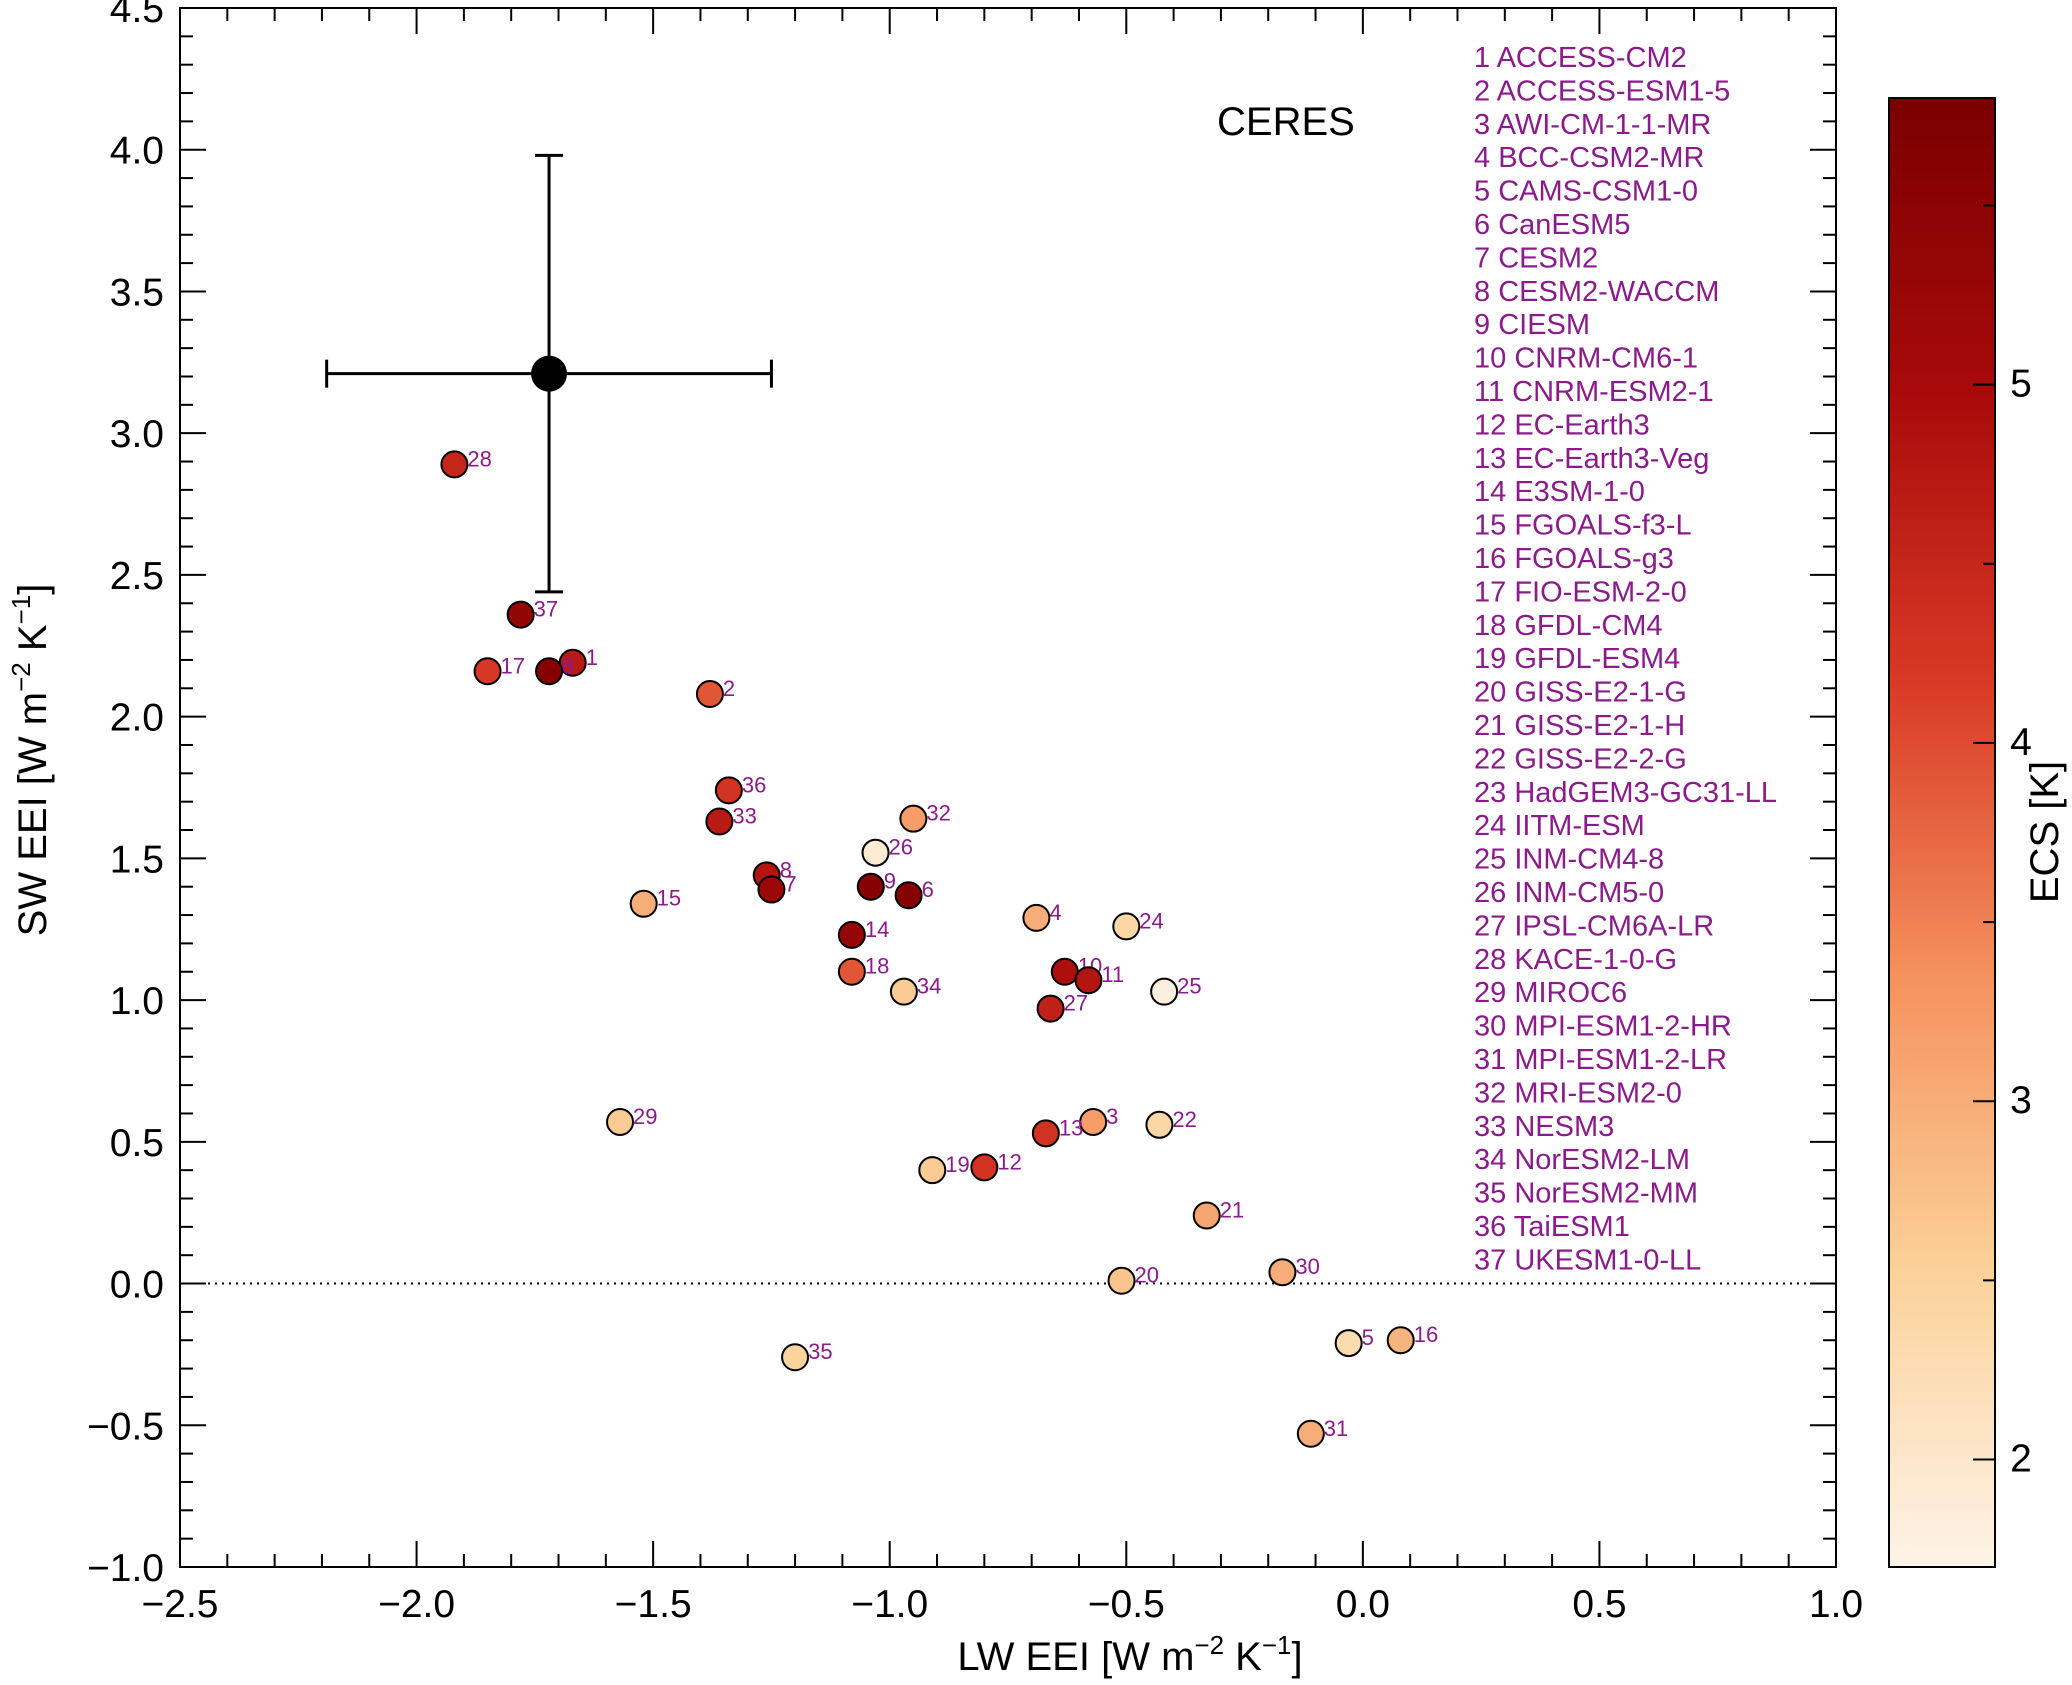 The width and height of the screenshot is (2072, 1685). What do you see at coordinates (928, 889) in the screenshot?
I see `model-point-label: 6` at bounding box center [928, 889].